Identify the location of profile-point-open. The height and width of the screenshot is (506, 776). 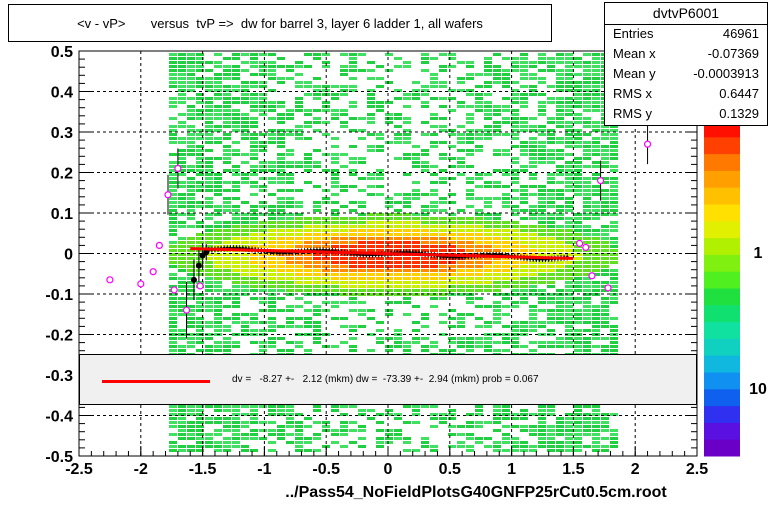
(174, 290).